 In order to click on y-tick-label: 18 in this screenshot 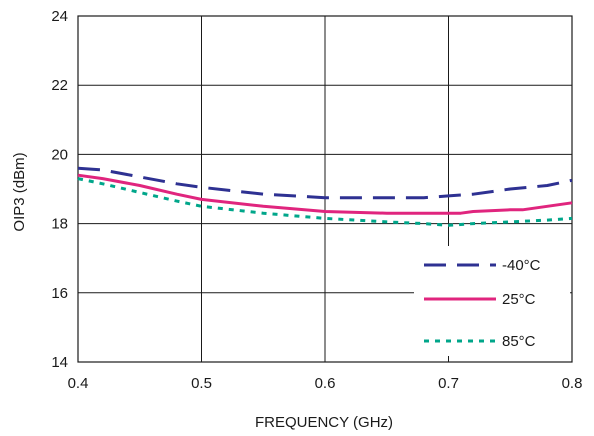, I will do `click(59, 224)`.